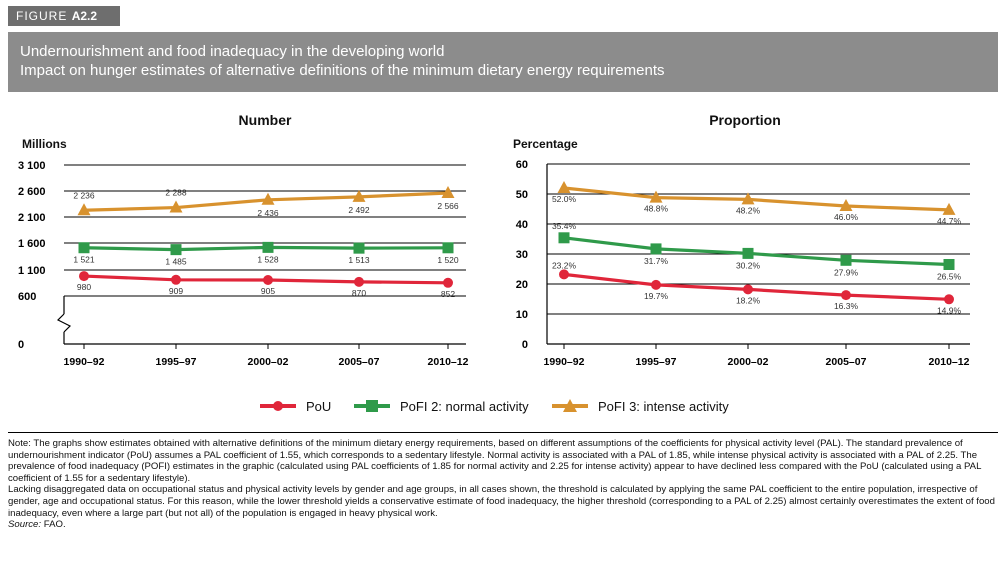 This screenshot has height=563, width=1005. Describe the element at coordinates (372, 406) in the screenshot. I see `legend-pofi2-swatch` at that location.